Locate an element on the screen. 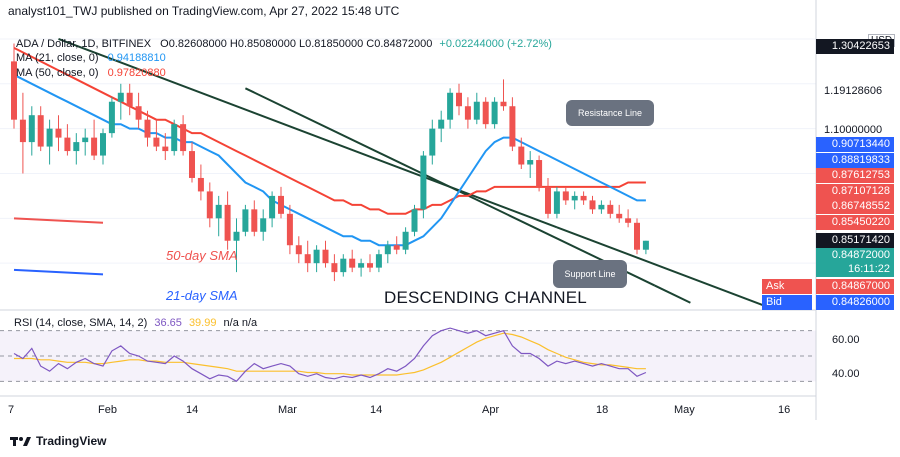 The width and height of the screenshot is (900, 457). countdown-label: 16:11:22 is located at coordinates (855, 269).